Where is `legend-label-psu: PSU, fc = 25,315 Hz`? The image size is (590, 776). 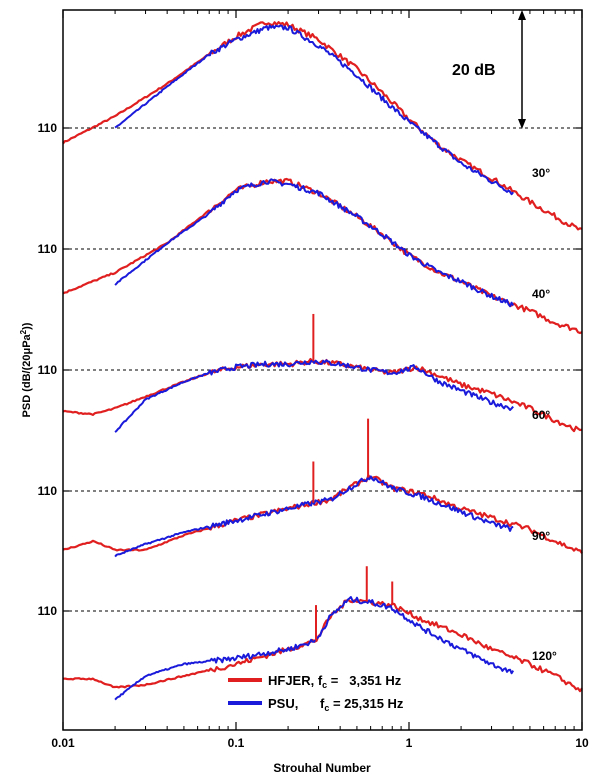
legend-label-psu: PSU, fc = 25,315 Hz is located at coordinates (336, 704).